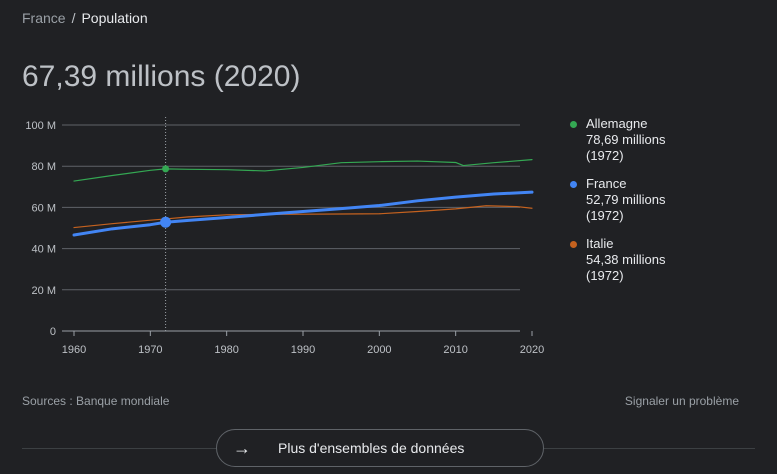 Image resolution: width=777 pixels, height=474 pixels. Describe the element at coordinates (44, 250) in the screenshot. I see `y-tick-label: 40 M` at that location.